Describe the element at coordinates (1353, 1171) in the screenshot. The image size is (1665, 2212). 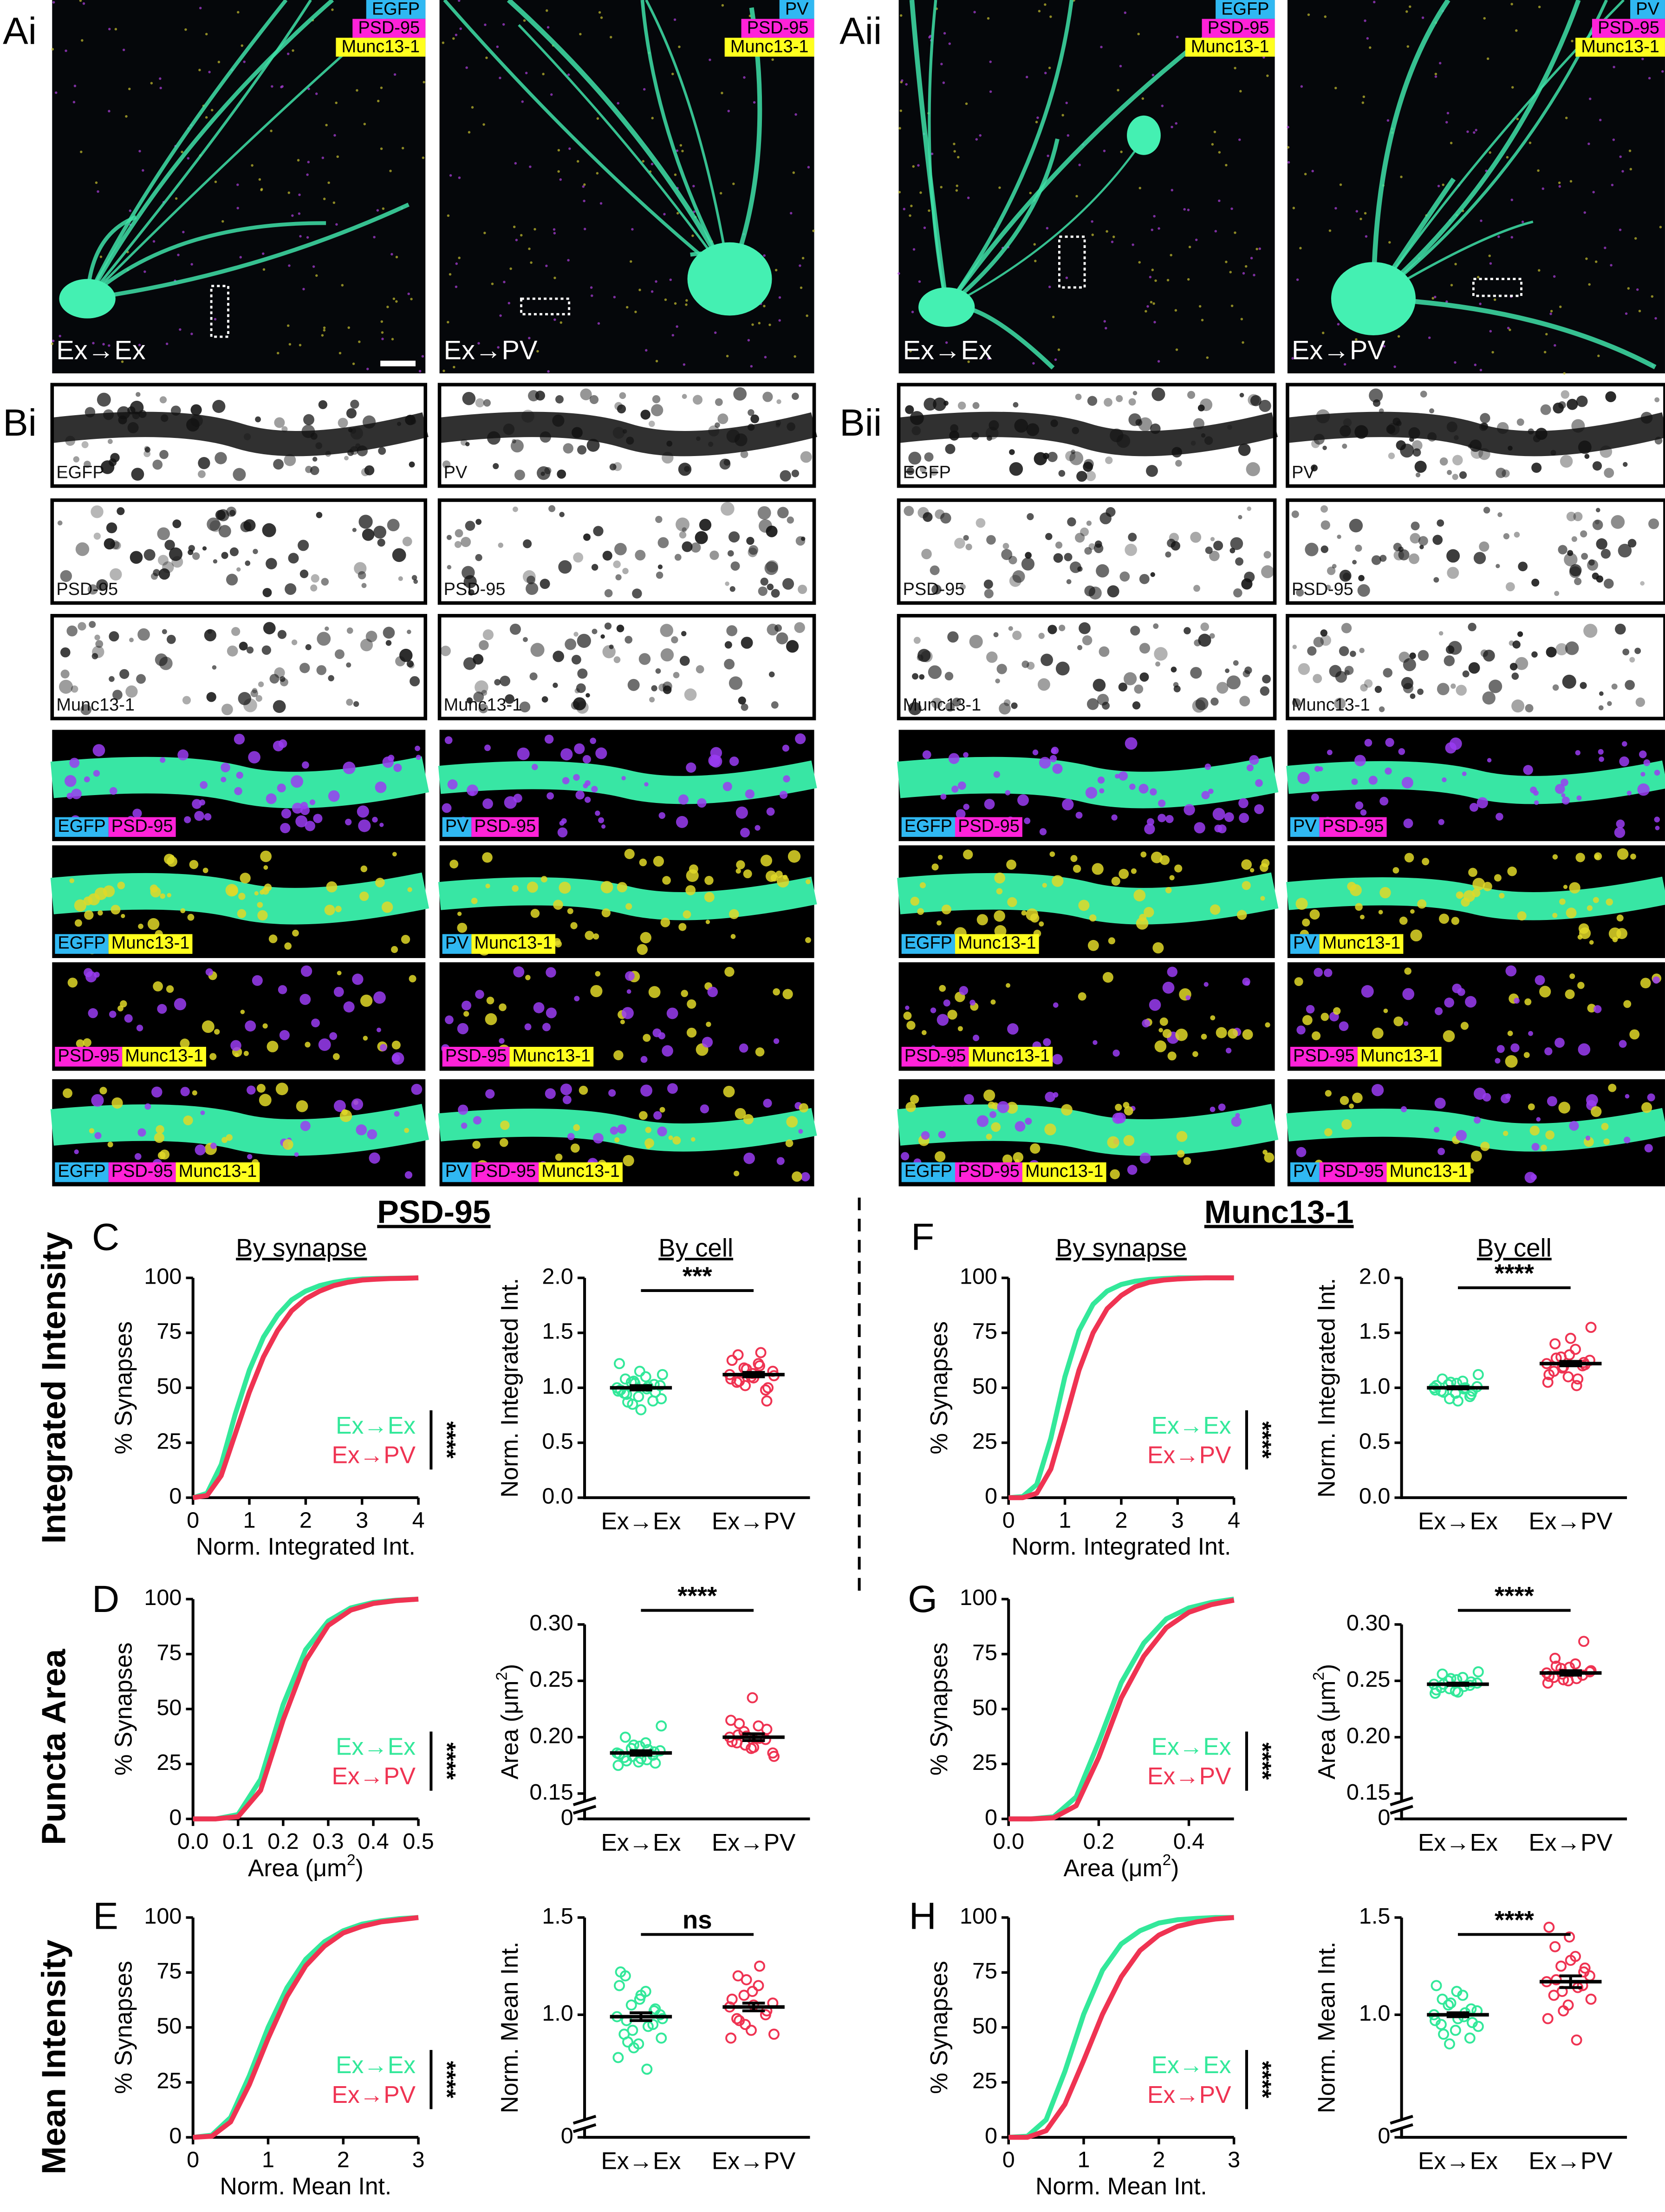
I see `channel-label: PSD-95` at that location.